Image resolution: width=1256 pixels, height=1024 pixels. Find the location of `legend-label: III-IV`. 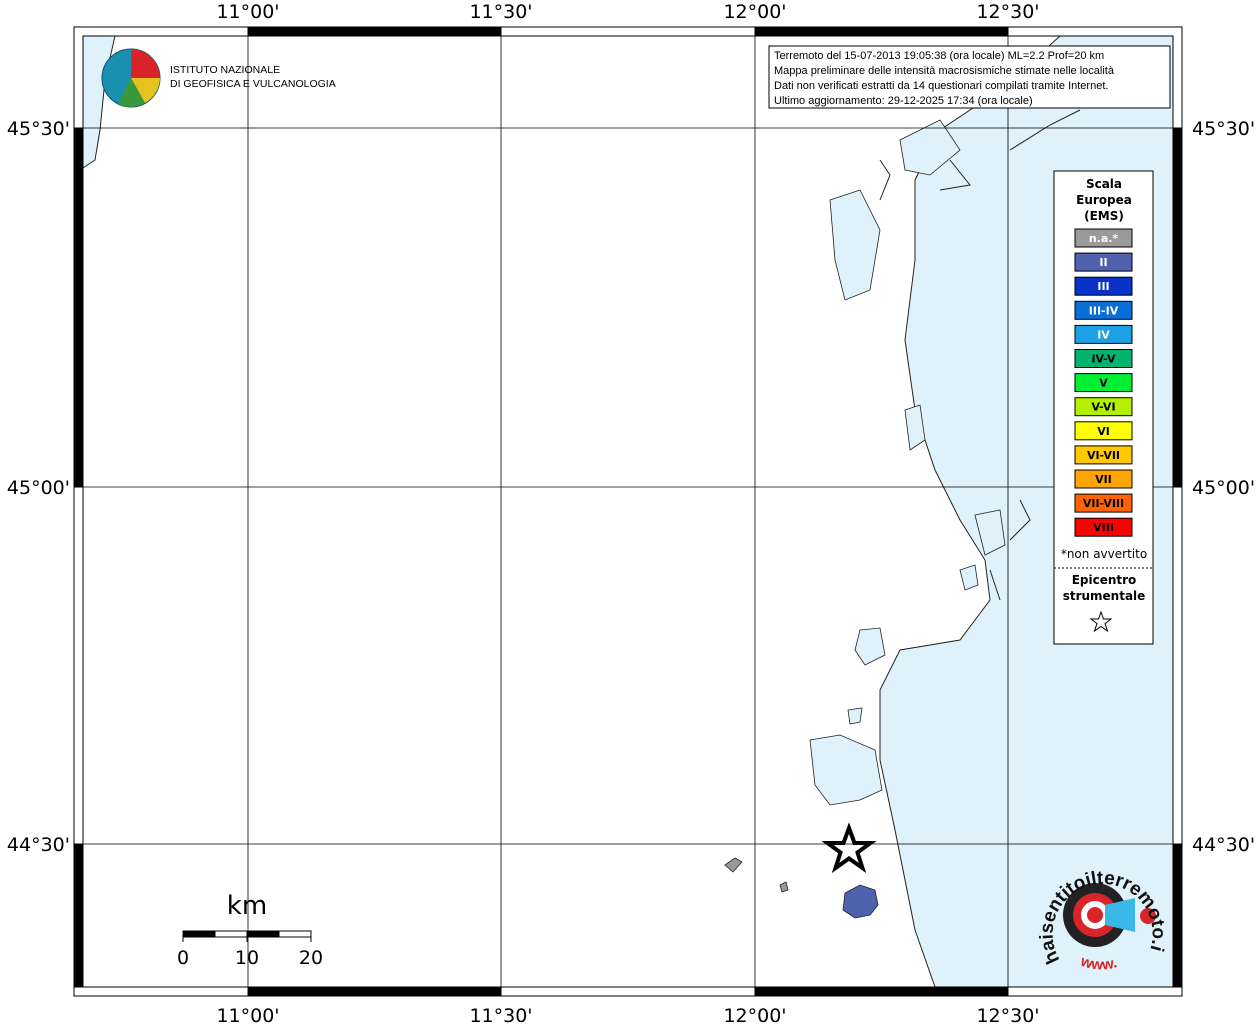

legend-label: III-IV is located at coordinates (1104, 310).